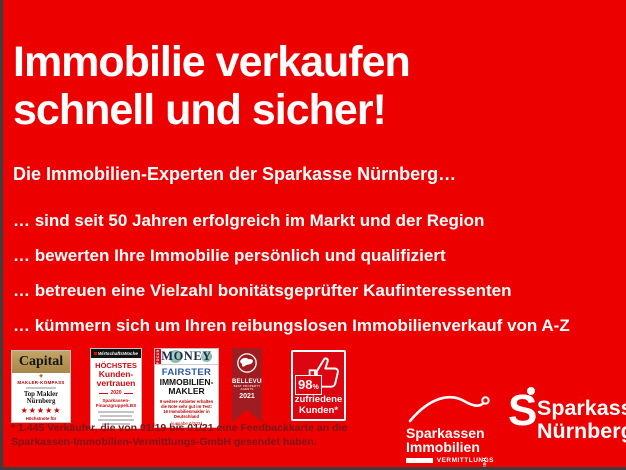 The width and height of the screenshot is (626, 470). What do you see at coordinates (249, 382) in the screenshot?
I see `bellevue-name: BELLEVUE` at bounding box center [249, 382].